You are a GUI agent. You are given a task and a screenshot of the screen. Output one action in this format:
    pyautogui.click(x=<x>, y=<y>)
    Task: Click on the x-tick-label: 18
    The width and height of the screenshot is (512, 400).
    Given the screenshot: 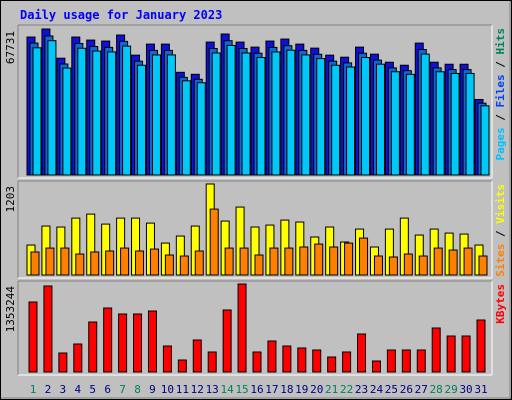 What is the action you would take?
    pyautogui.click(x=286, y=389)
    